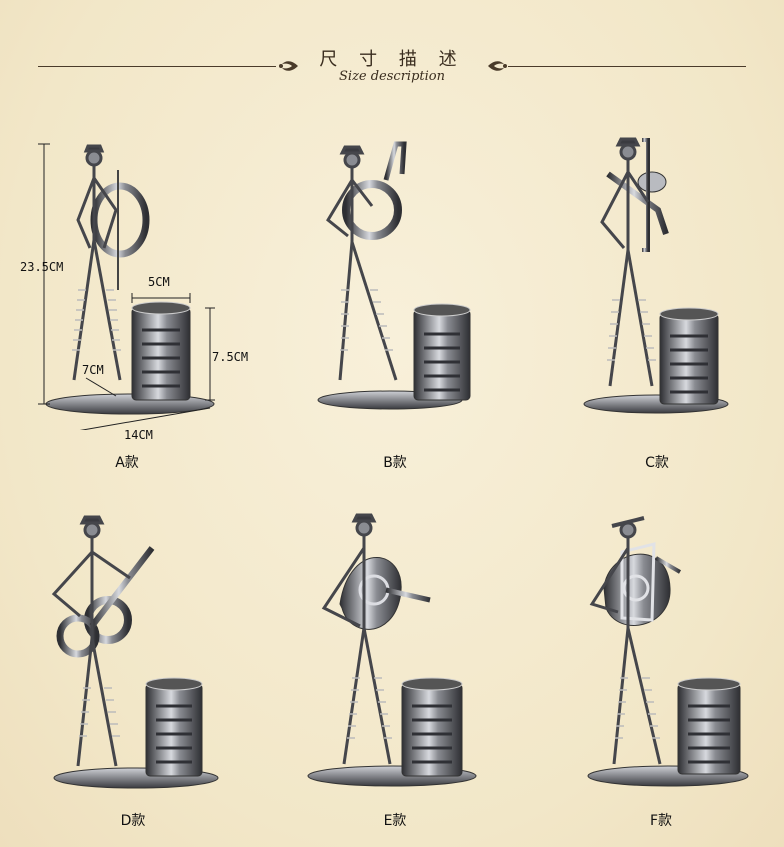 The height and width of the screenshot is (847, 784). I want to click on size-description-header: 尺 寸 描 述 Size description, so click(392, 65).